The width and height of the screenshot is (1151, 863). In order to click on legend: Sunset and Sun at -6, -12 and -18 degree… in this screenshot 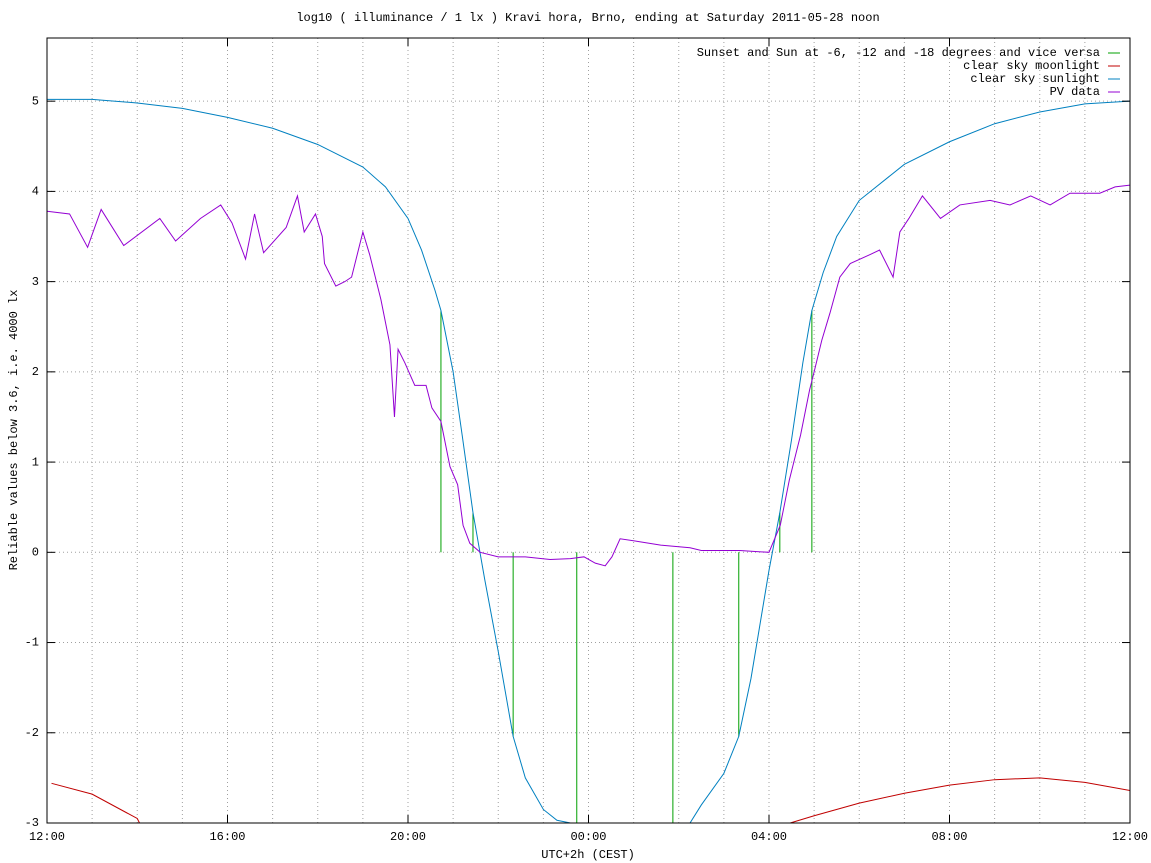, I will do `click(908, 72)`.